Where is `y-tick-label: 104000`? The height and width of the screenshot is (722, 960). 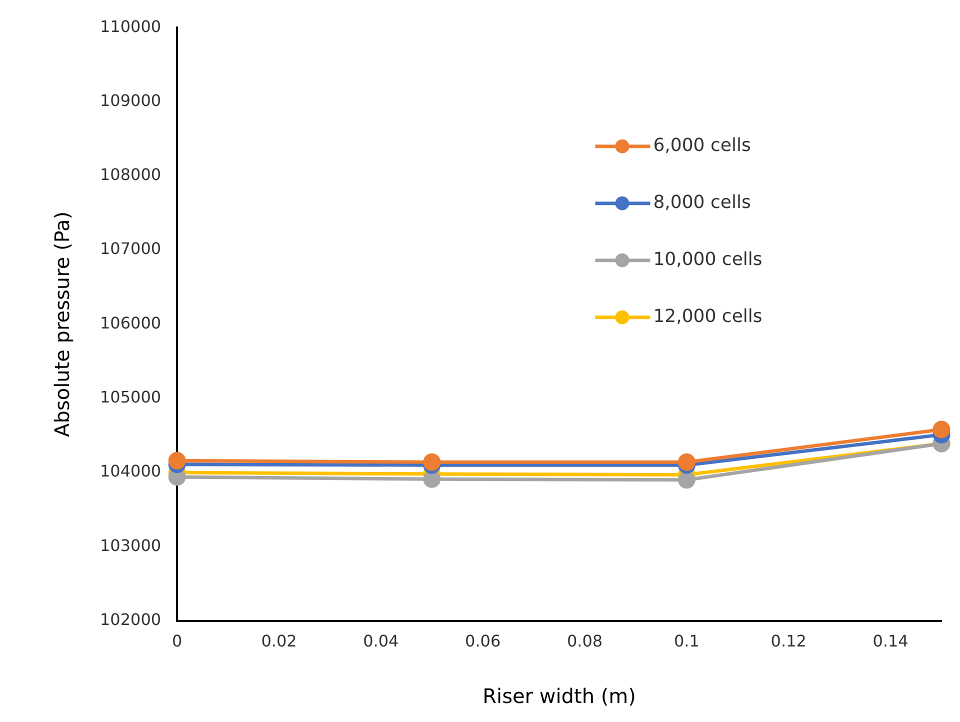
y-tick-label: 104000 is located at coordinates (131, 471).